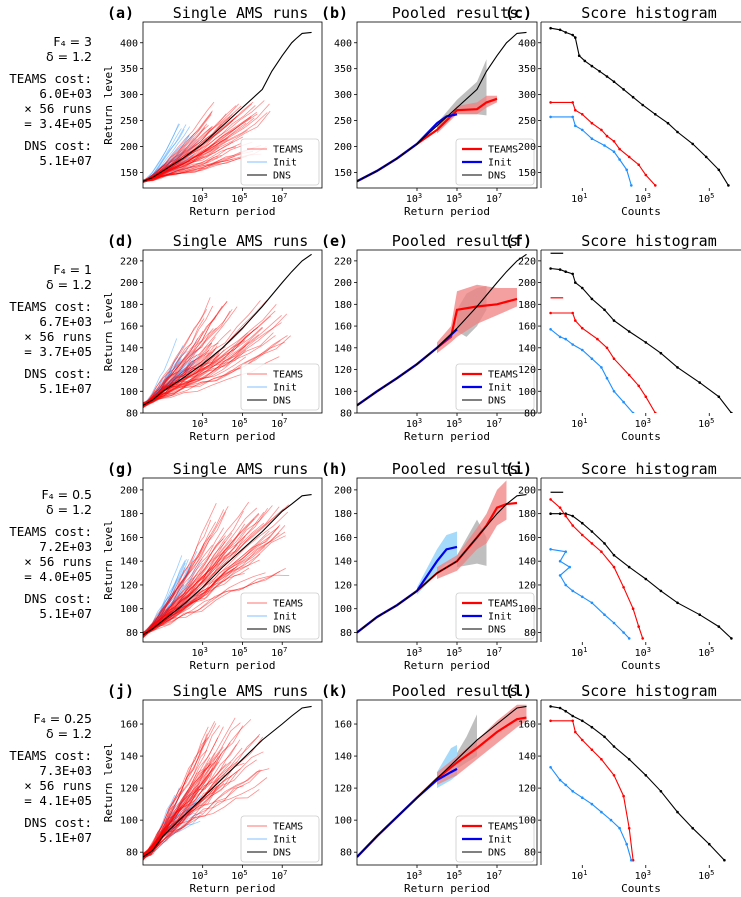 Image resolution: width=741 pixels, height=897 pixels. I want to click on panel-title: Score histogram, so click(648, 241).